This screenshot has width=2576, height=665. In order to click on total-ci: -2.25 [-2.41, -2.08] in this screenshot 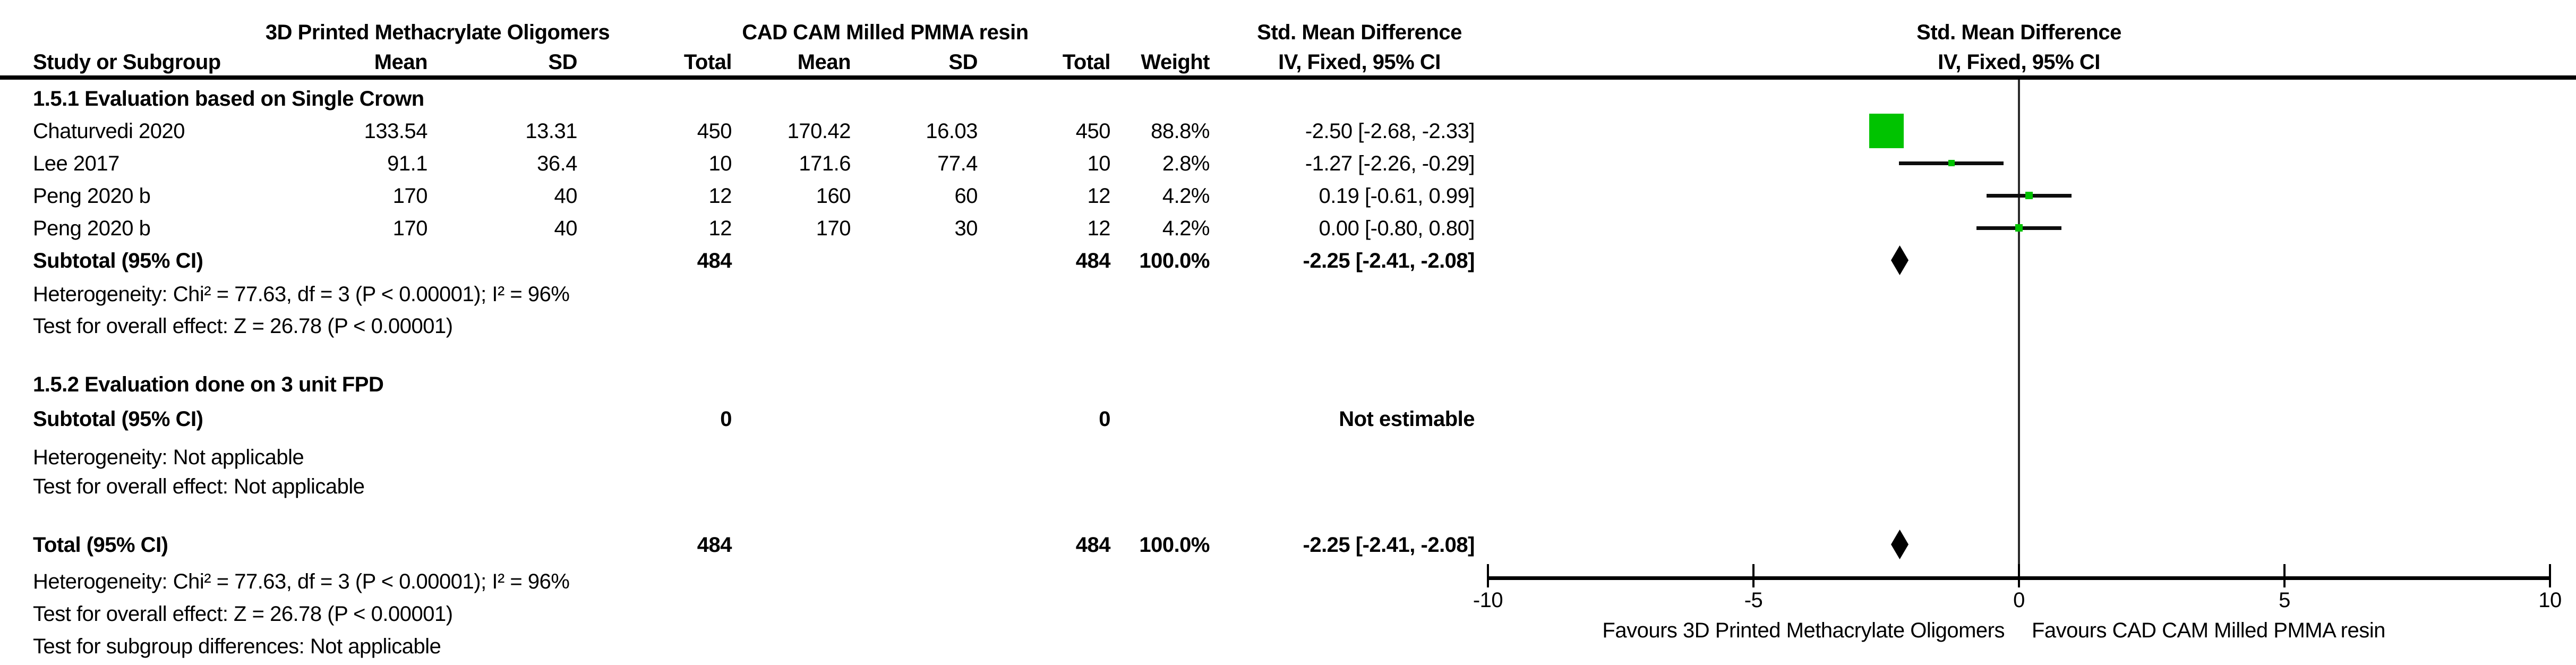, I will do `click(1389, 545)`.